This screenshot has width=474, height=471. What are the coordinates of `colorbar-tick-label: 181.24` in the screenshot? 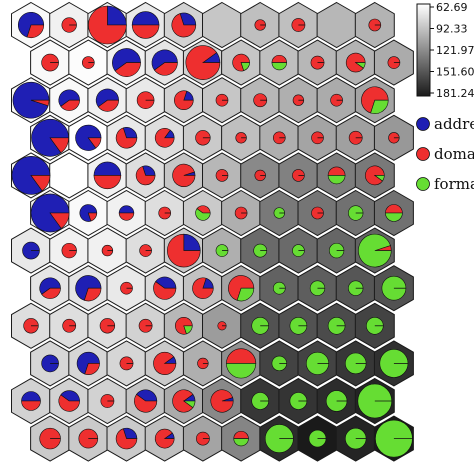 It's located at (455, 93).